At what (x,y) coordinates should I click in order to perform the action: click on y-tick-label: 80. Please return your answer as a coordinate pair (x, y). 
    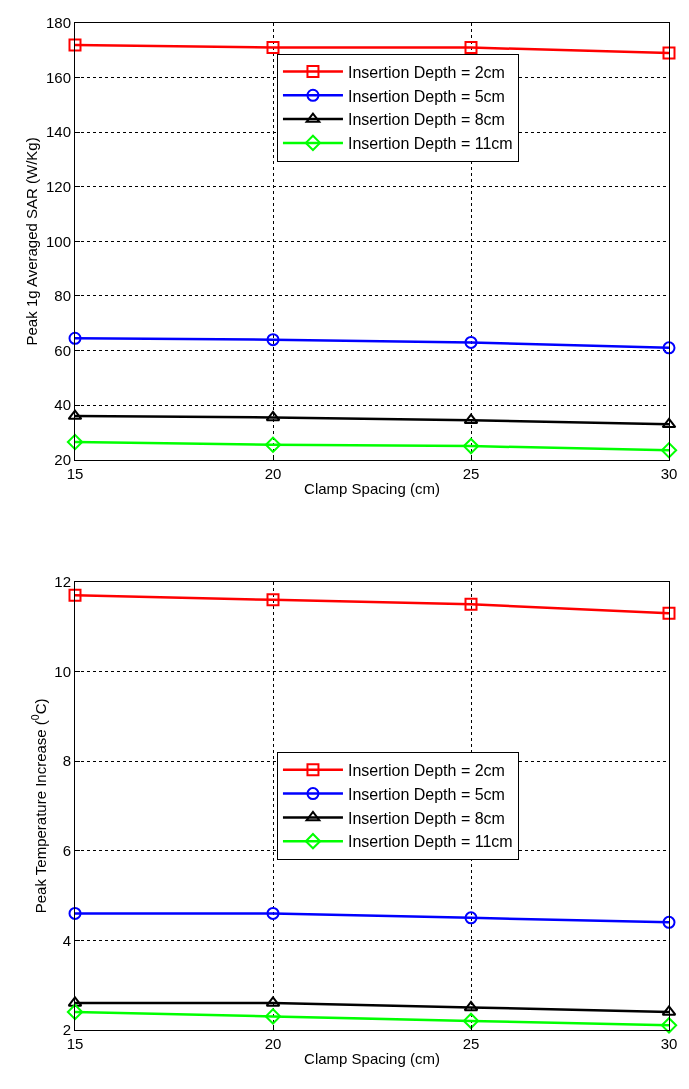
    Looking at the image, I should click on (62, 296).